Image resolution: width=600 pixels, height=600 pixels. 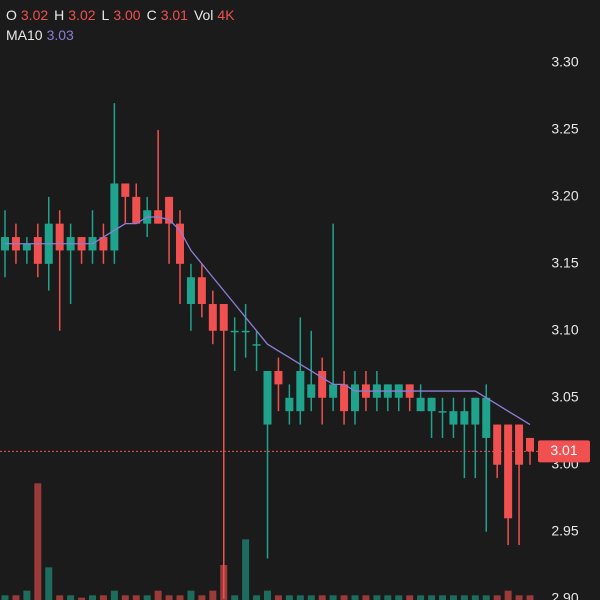 I want to click on header-label: H, so click(x=59, y=15).